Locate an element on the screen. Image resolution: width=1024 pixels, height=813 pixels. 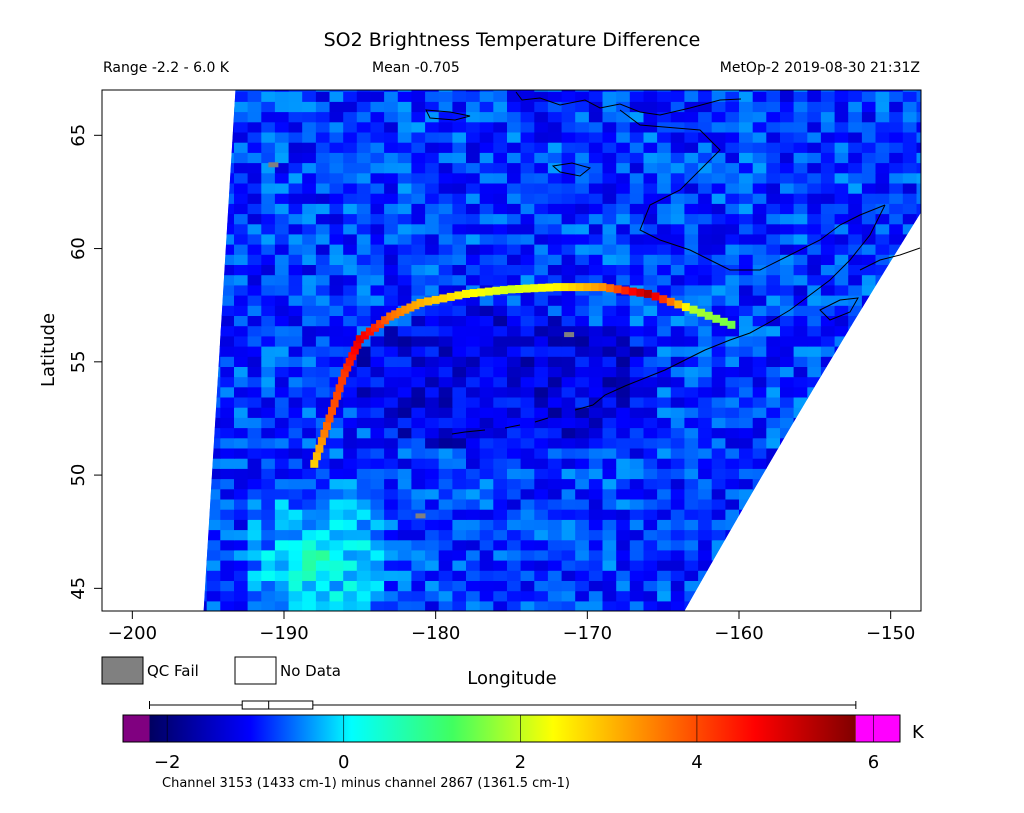
x-axis-ticks: −200 −190 −180 −170 −160 −150 is located at coordinates (511, 627).